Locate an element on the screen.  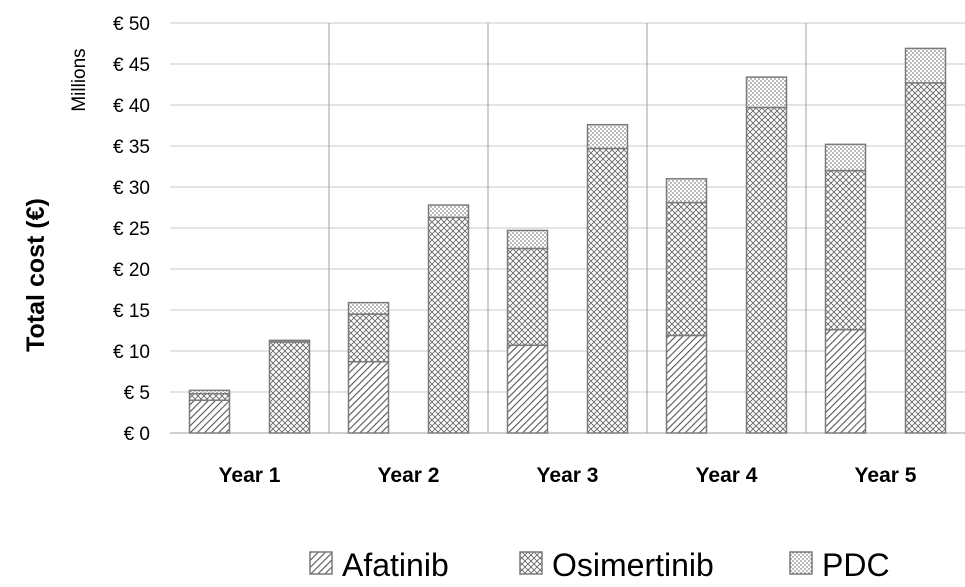
y-axis-units-label: Millions is located at coordinates (79, 79).